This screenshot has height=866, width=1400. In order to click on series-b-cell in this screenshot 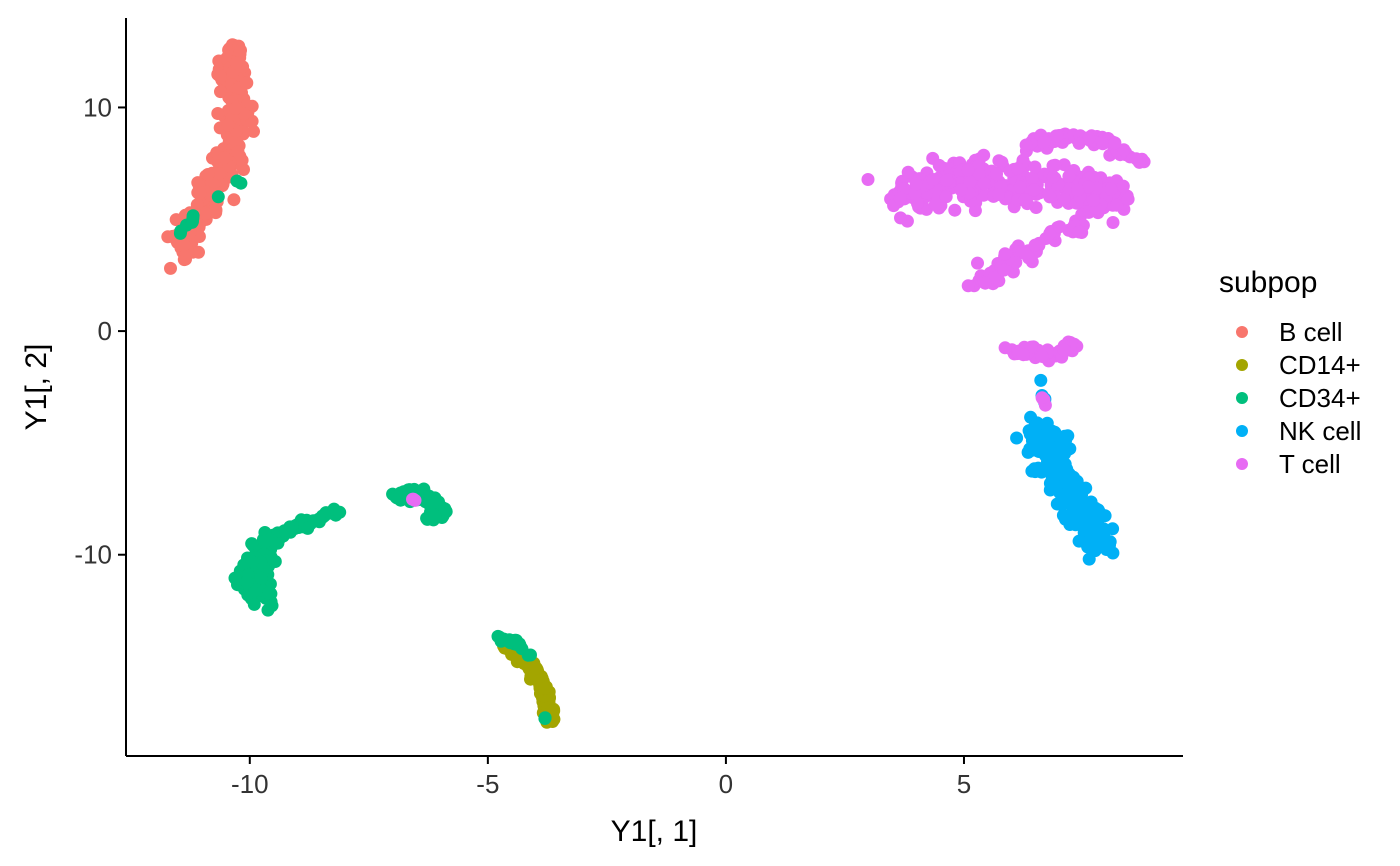, I will do `click(210, 156)`.